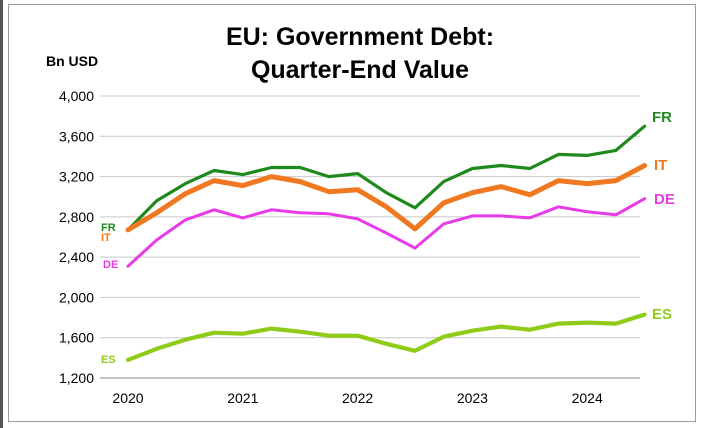  Describe the element at coordinates (76, 297) in the screenshot. I see `y-tick-label: 2,000` at that location.